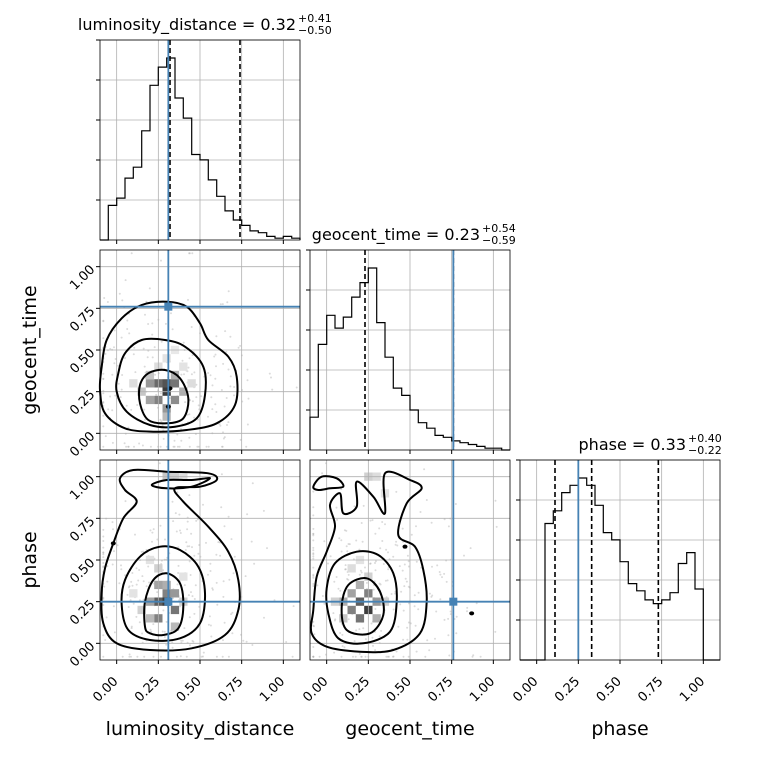 The image size is (760, 760). I want to click on title-sup: +0.41, so click(315, 18).